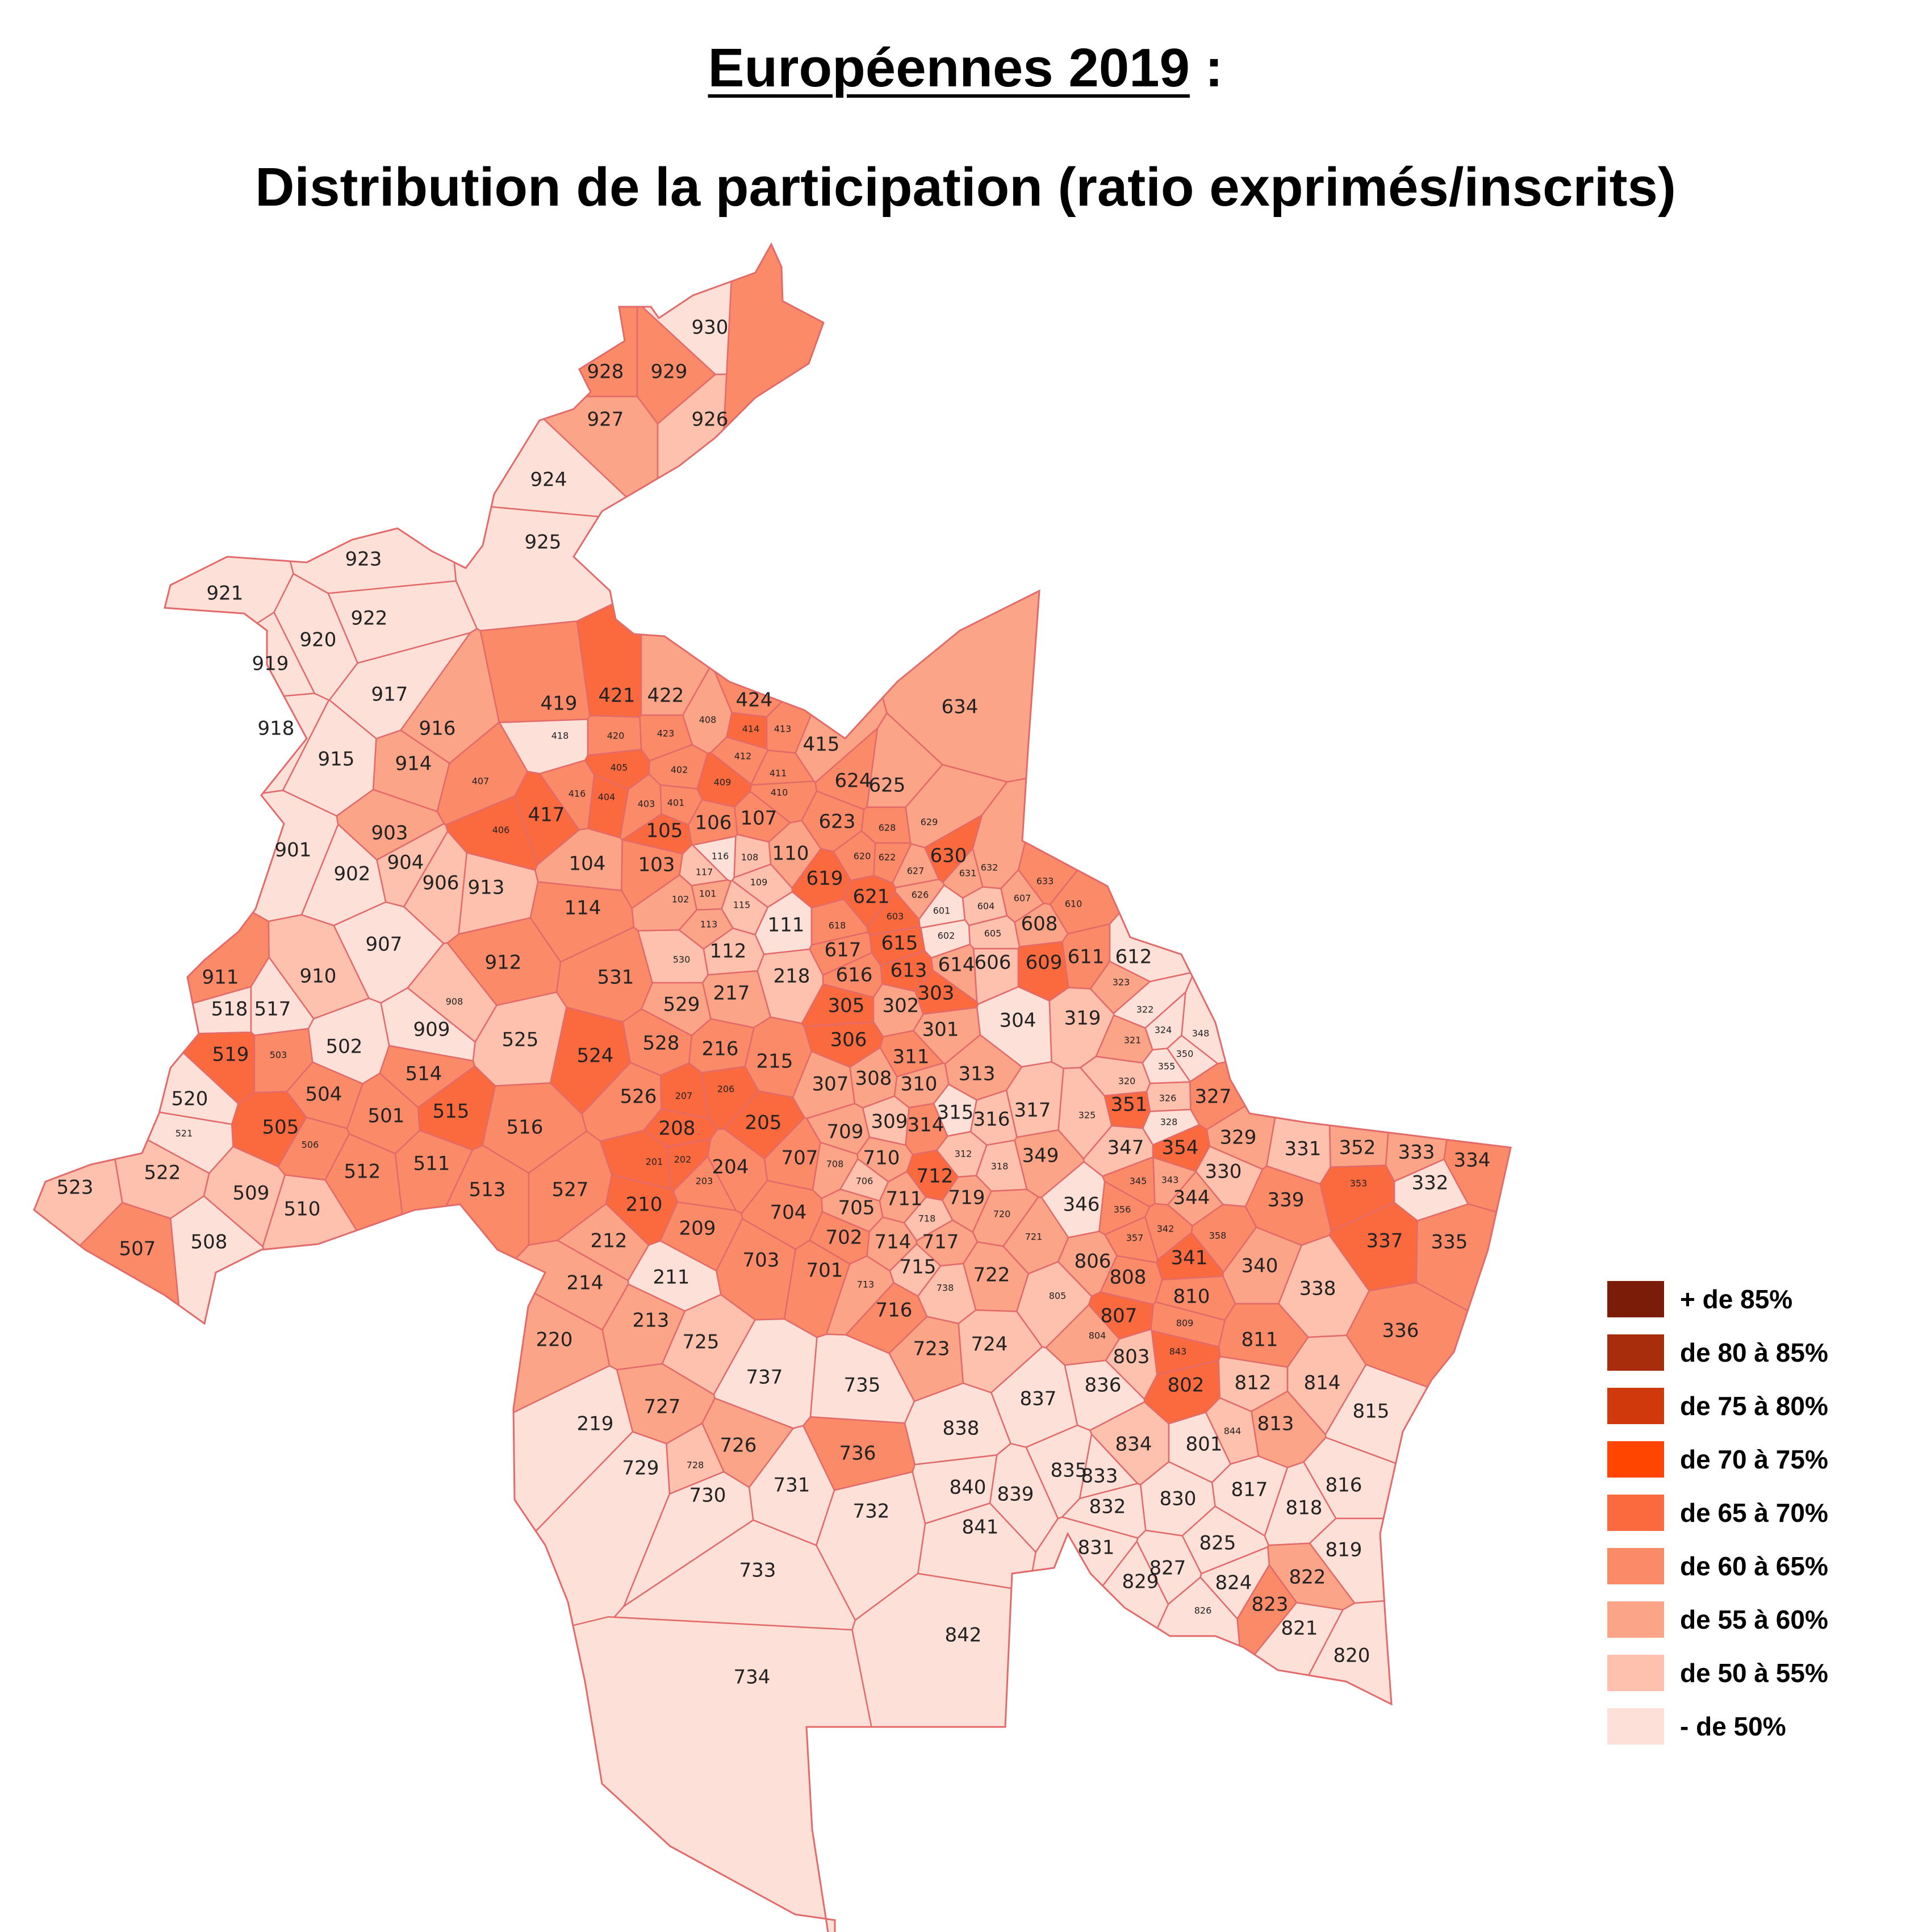 The image size is (1931, 1932). What do you see at coordinates (1718, 1406) in the screenshot?
I see `legend-item: de 75 à 80%` at bounding box center [1718, 1406].